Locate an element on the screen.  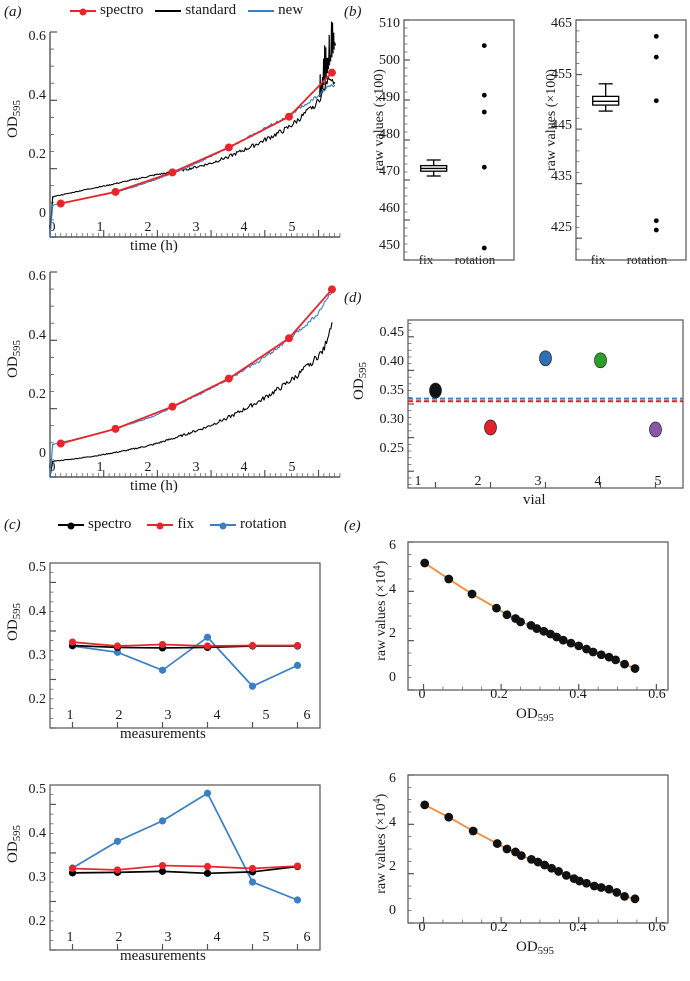
chart-d-ytick-0.40: 0.40 is located at coordinates (392, 361).